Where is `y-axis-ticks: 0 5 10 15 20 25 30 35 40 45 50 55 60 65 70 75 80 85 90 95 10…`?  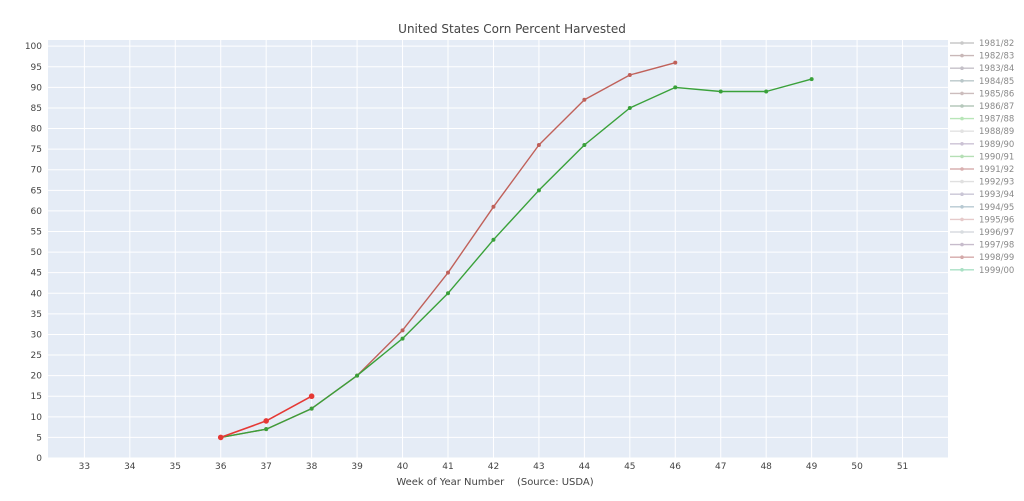
y-axis-ticks: 0 5 10 15 20 25 30 35 40 45 50 55 60 65 70 75 80 85 90 95 10… is located at coordinates (33, 253).